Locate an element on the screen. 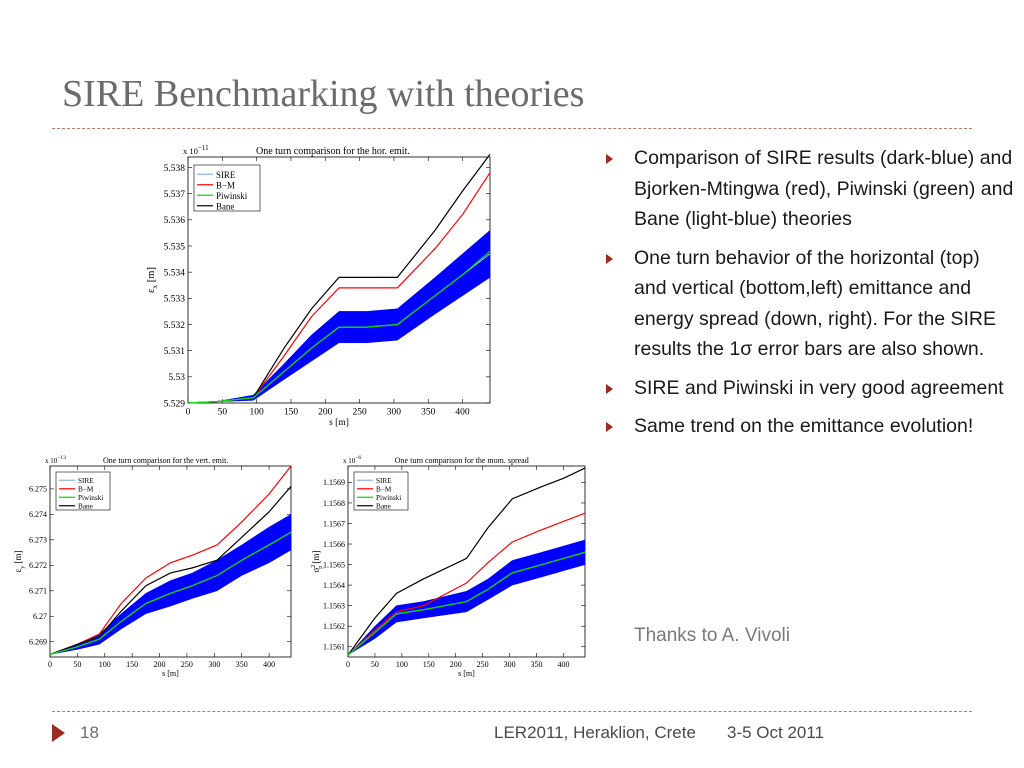 The image size is (1024, 768). y-tick-label: 1.1565 is located at coordinates (334, 564).